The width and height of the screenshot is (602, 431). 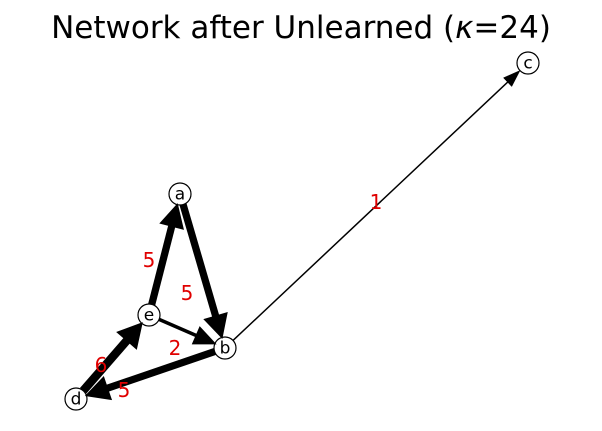 What do you see at coordinates (253, 28) in the screenshot?
I see `title-prefix: Network after Unlearned (` at bounding box center [253, 28].